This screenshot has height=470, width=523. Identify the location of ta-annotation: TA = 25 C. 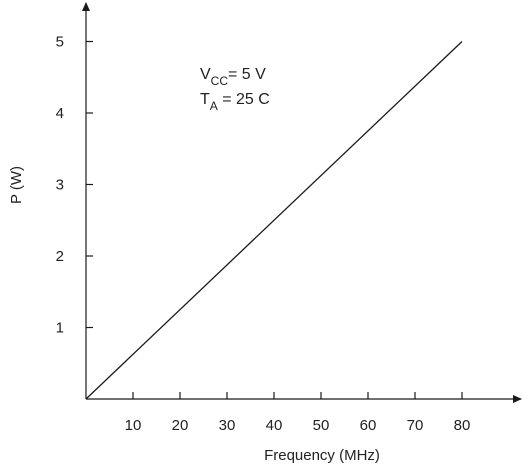
(235, 102).